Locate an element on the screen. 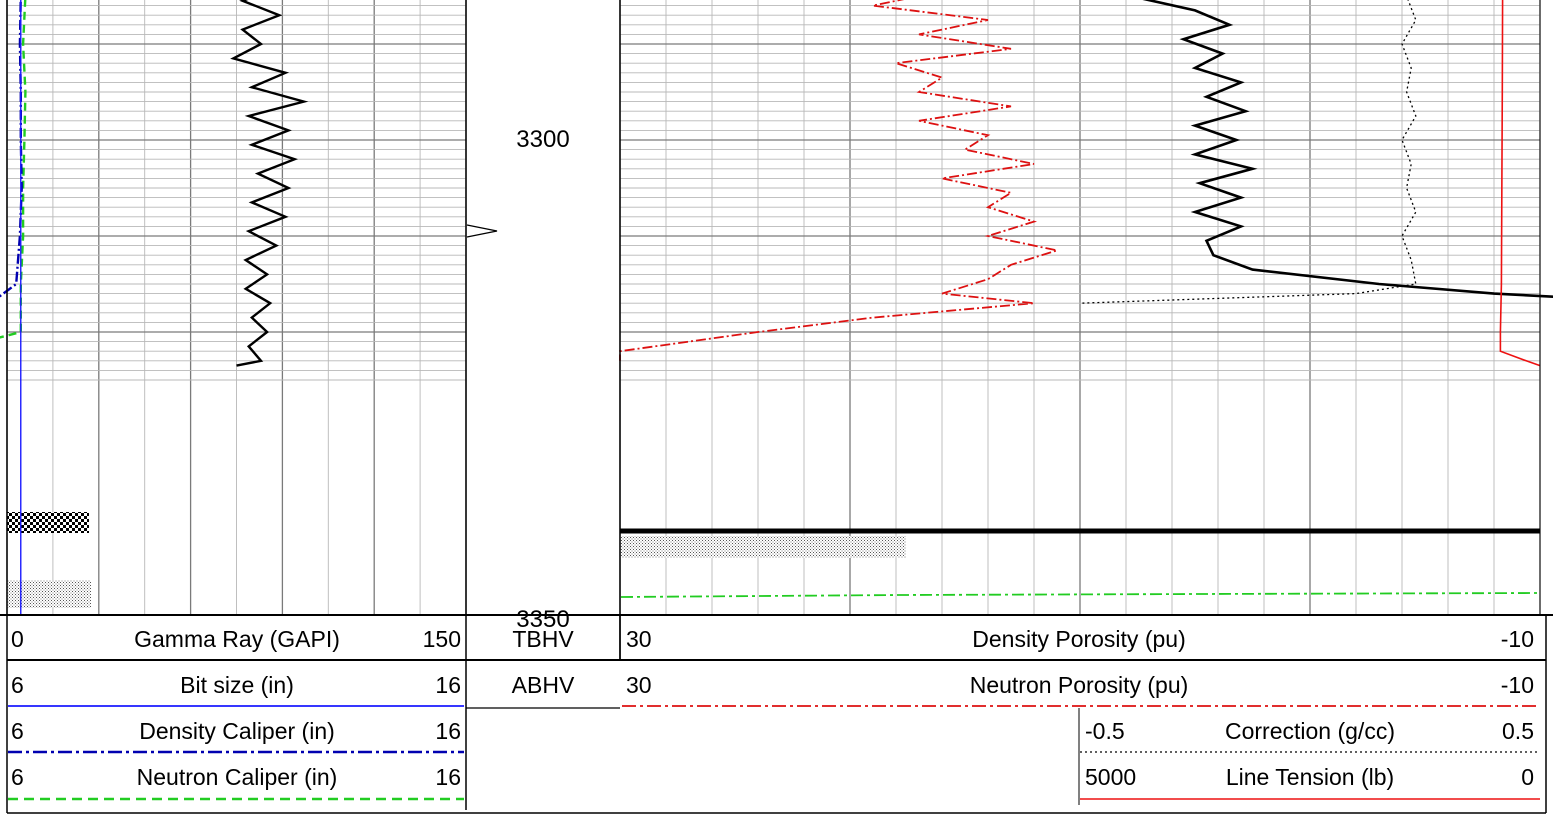 This screenshot has height=815, width=1553. depth-label-3300: 3300 is located at coordinates (542, 139).